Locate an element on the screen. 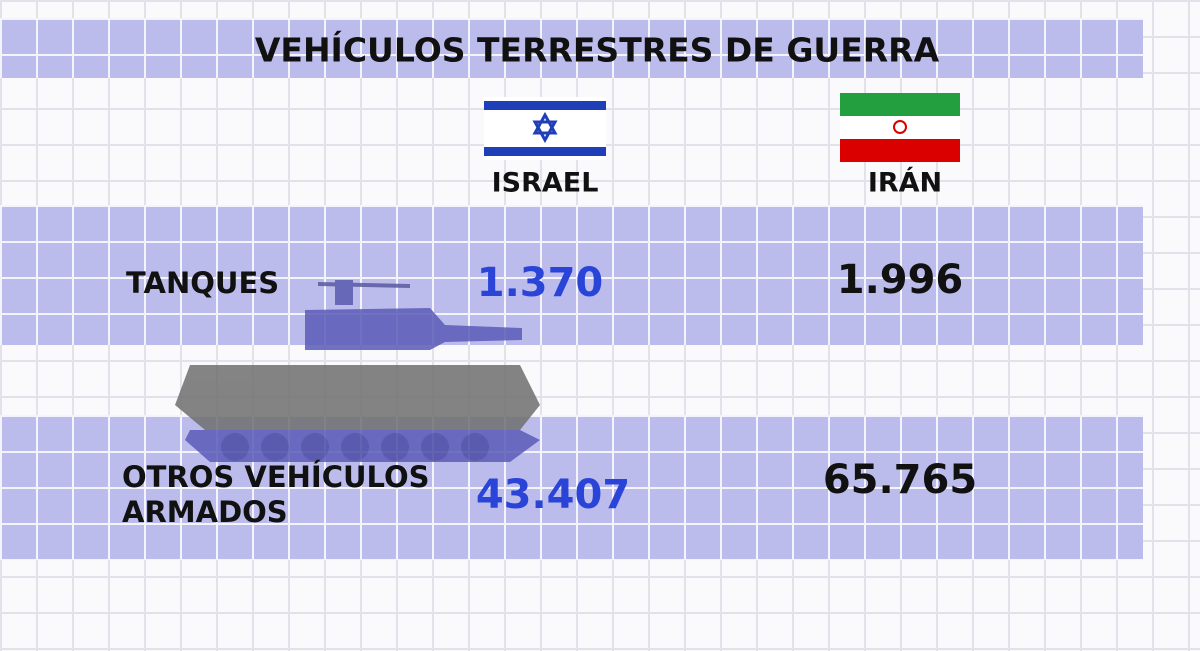 Image resolution: width=1200 pixels, height=651 pixels. title: VEHÍCULOS TERRESTRES DE GUERRA is located at coordinates (597, 50).